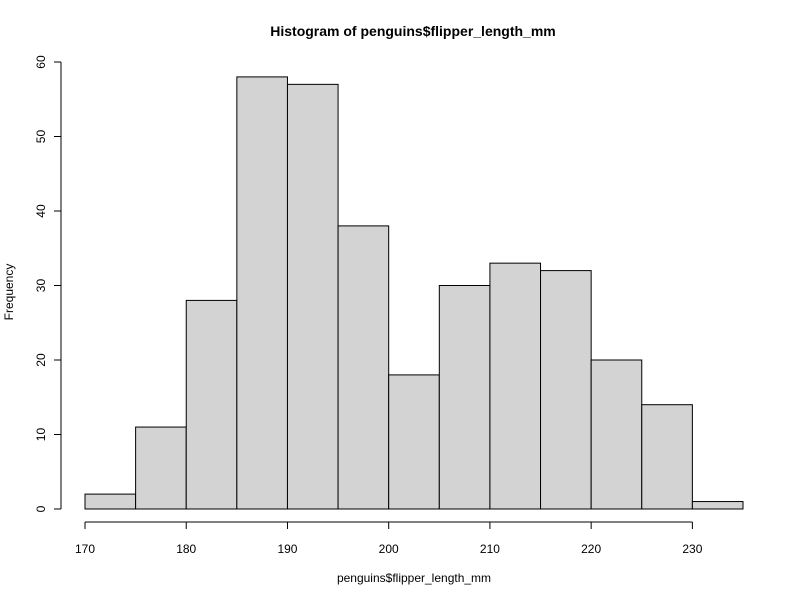 The image size is (800, 605). Describe the element at coordinates (41, 508) in the screenshot. I see `y-tick-label: 0` at that location.